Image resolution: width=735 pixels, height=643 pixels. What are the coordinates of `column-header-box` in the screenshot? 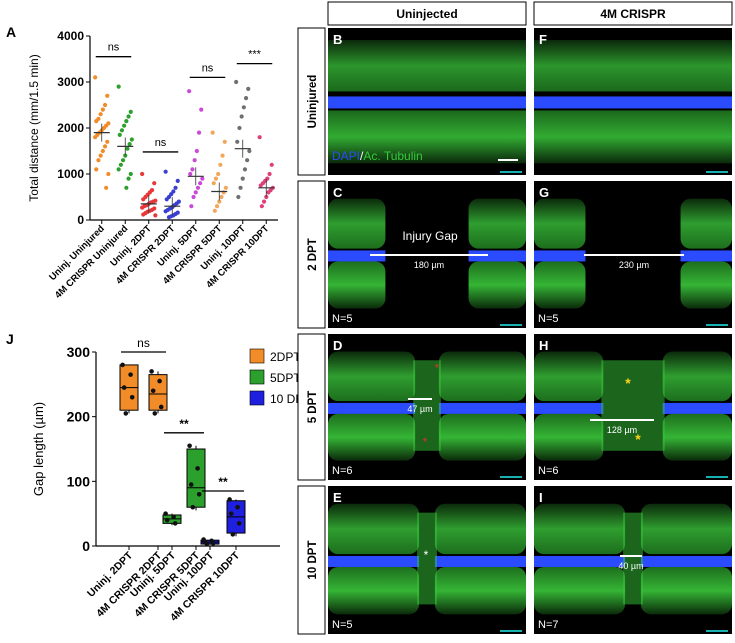 It's located at (633, 13).